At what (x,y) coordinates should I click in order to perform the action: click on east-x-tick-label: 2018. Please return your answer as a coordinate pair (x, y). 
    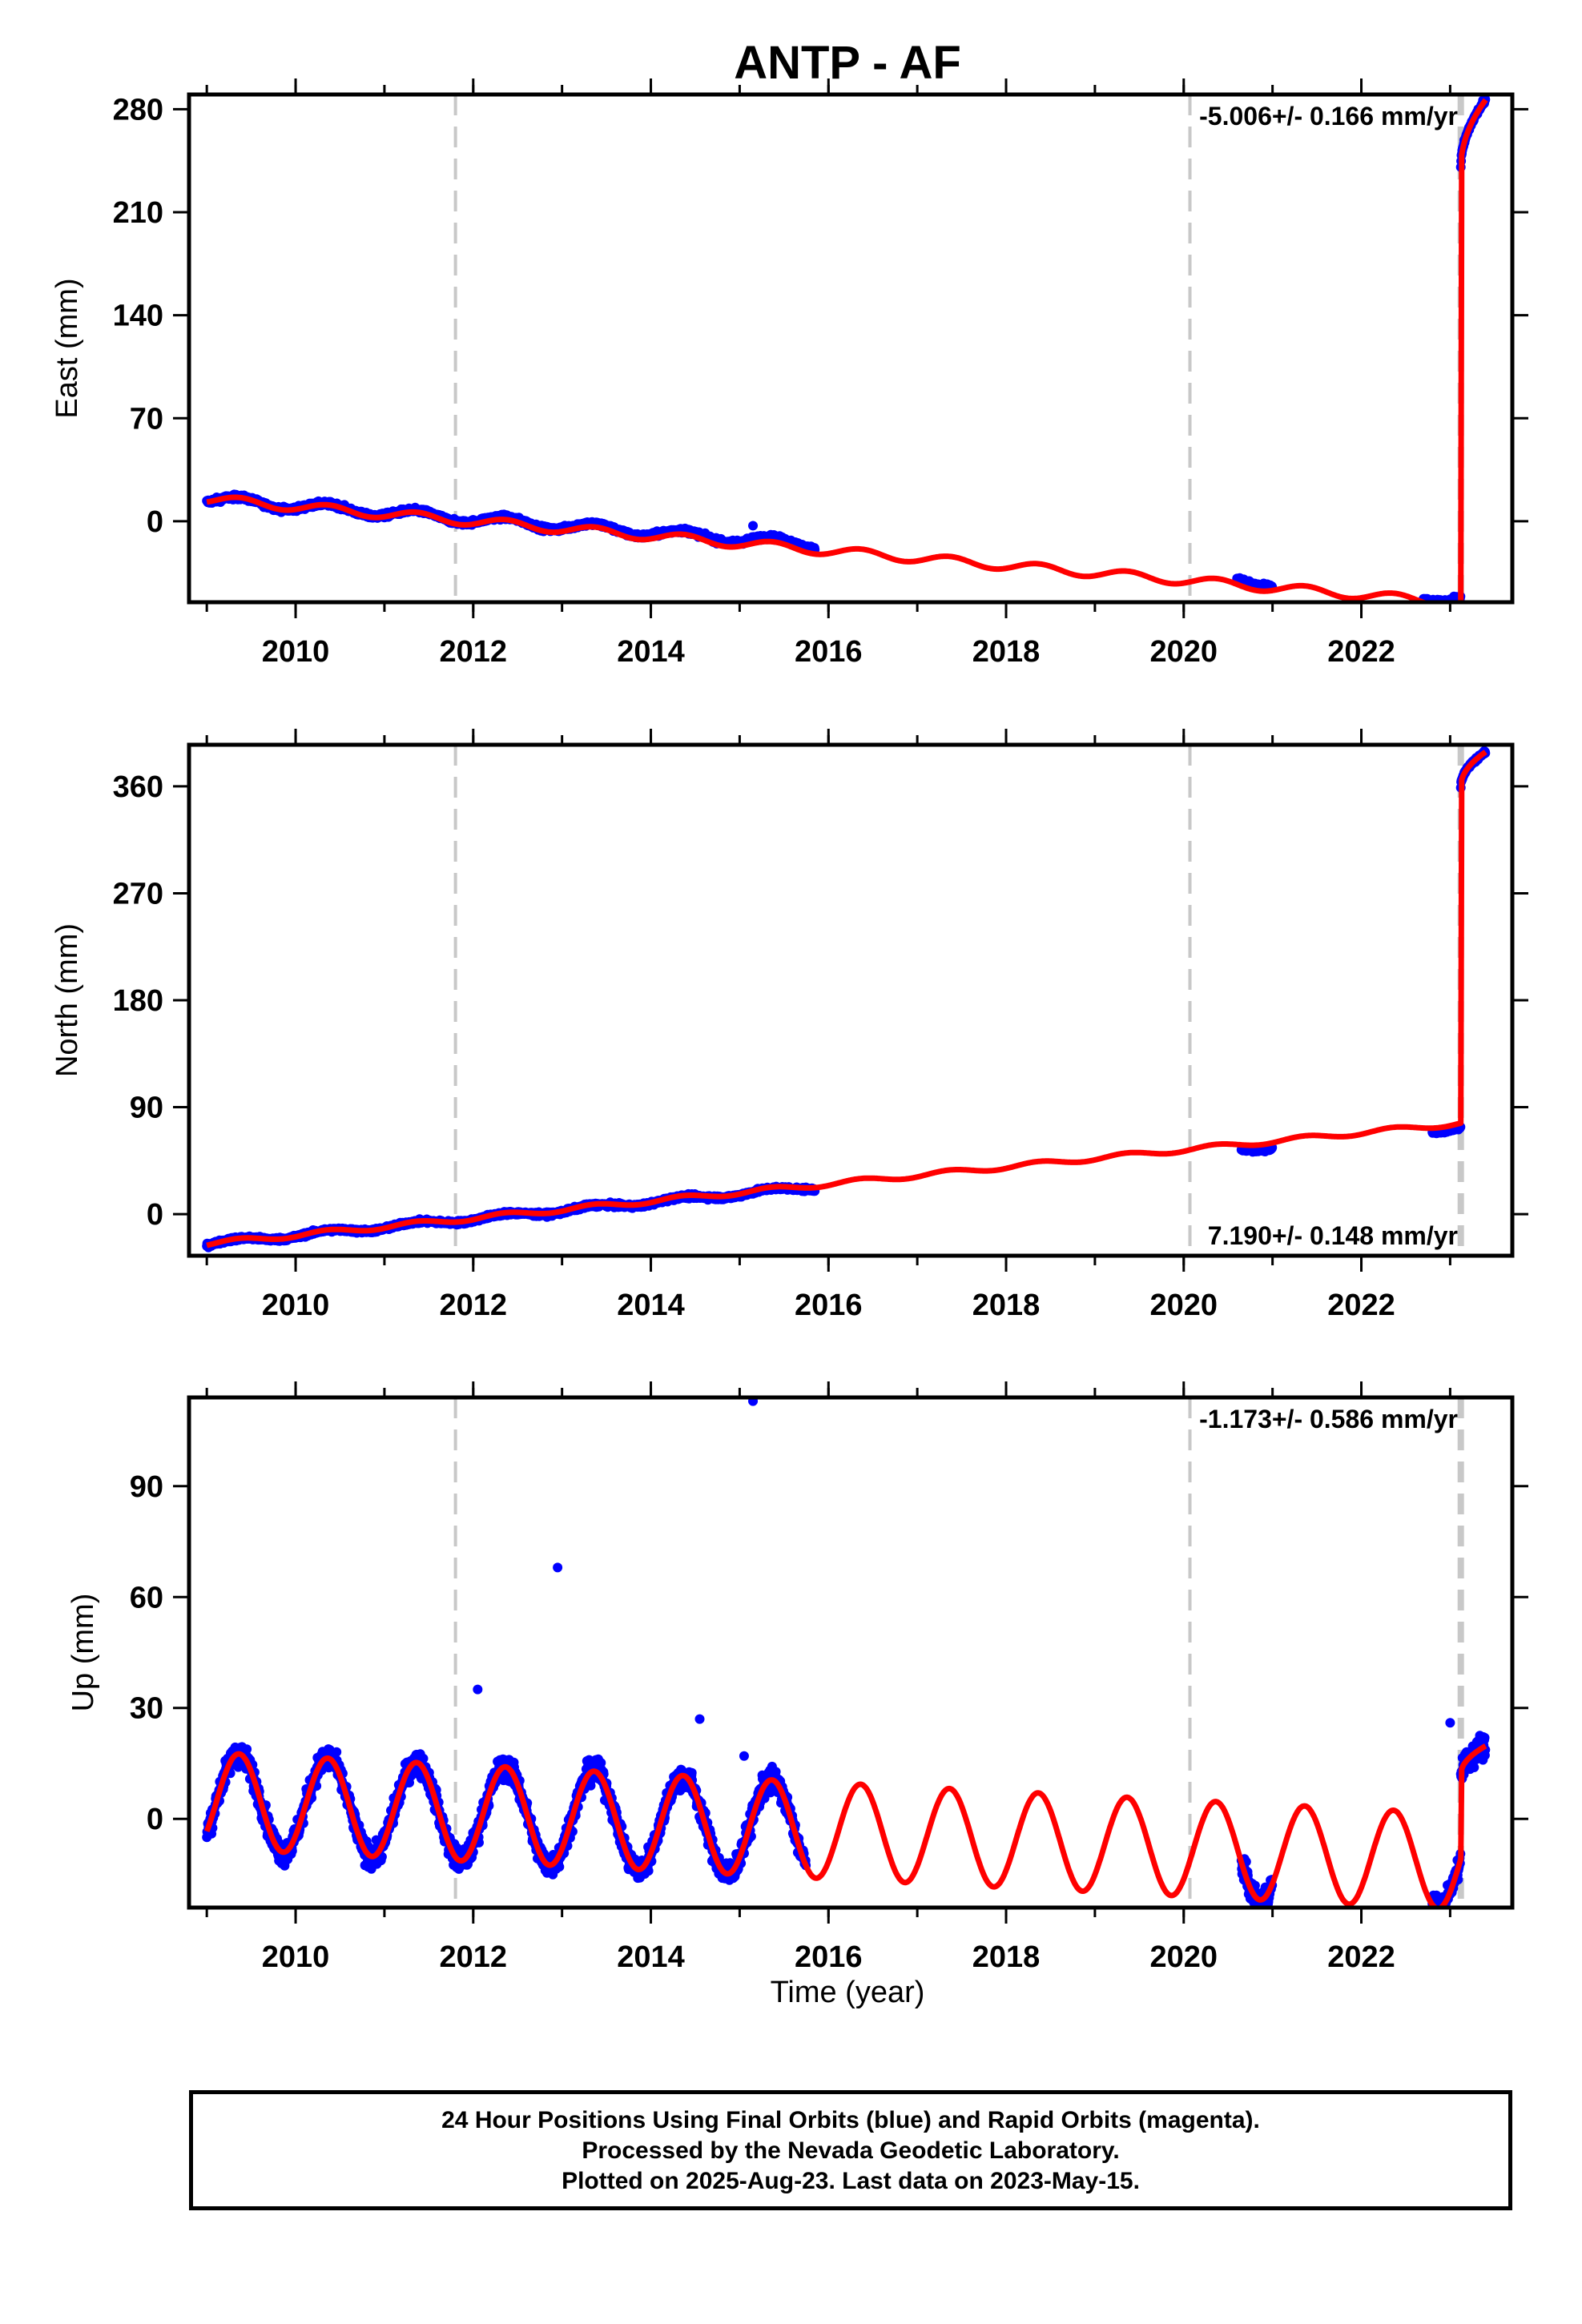
    Looking at the image, I should click on (1006, 652).